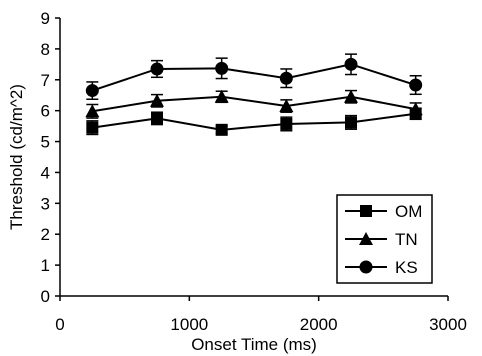 The height and width of the screenshot is (356, 482). Describe the element at coordinates (45, 18) in the screenshot. I see `y-tick-label: 9` at that location.